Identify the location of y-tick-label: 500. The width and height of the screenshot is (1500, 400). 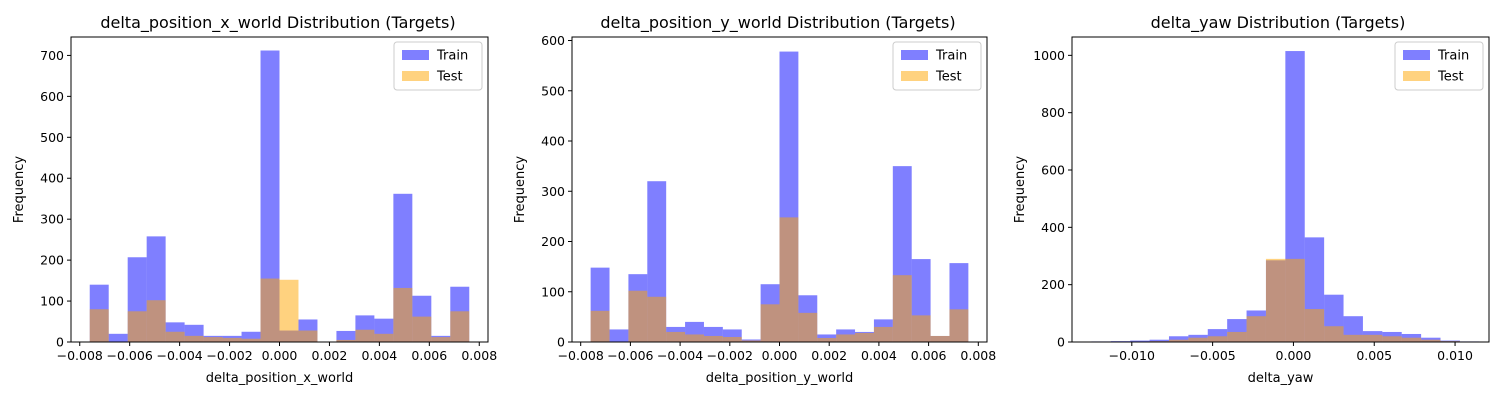
(553, 90).